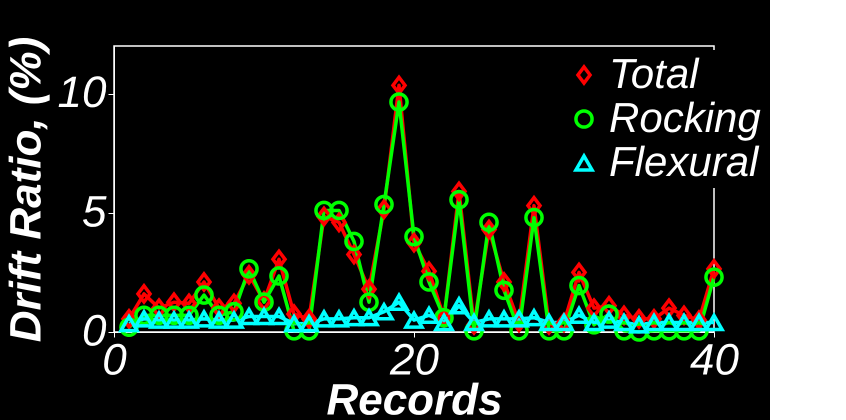  Describe the element at coordinates (685, 117) in the screenshot. I see `legend-label: Rocking` at that location.